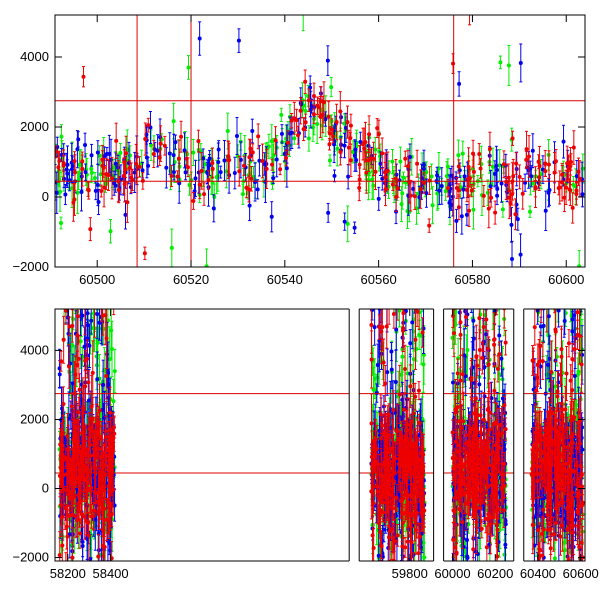 This screenshot has width=600, height=600. I want to click on y-tick-label: 0, so click(45, 196).